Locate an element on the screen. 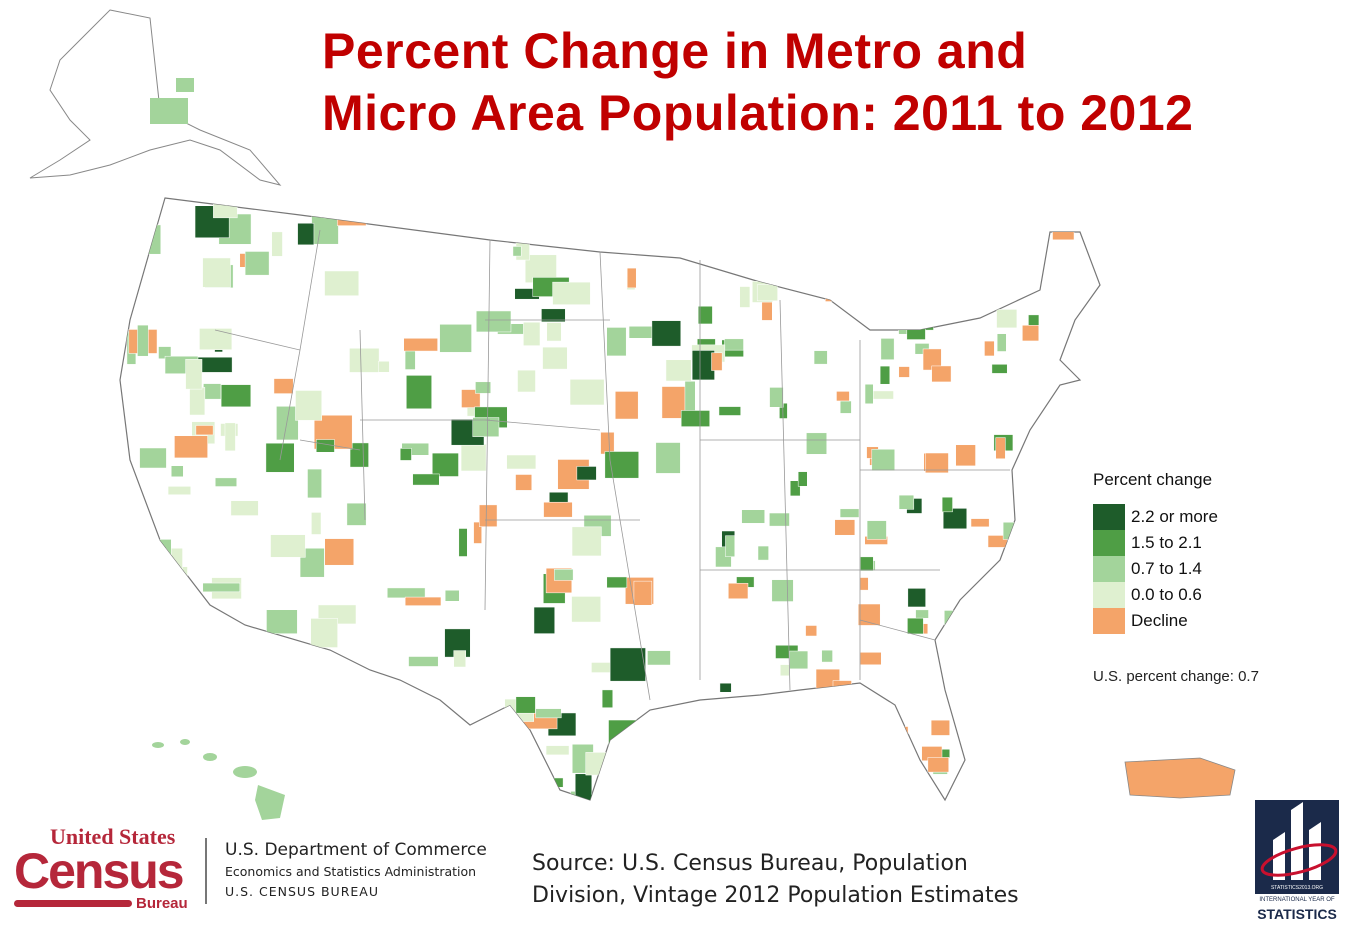 The width and height of the screenshot is (1348, 930). legend-item: Decline is located at coordinates (1155, 621).